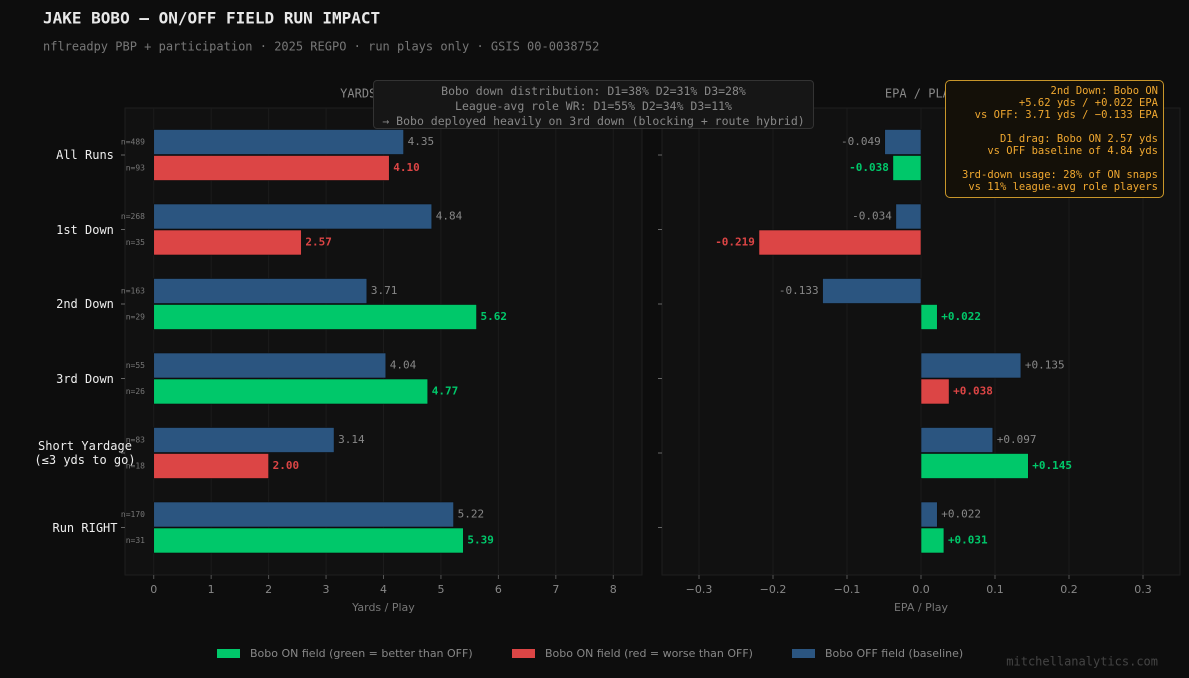 This screenshot has height=678, width=1189. Describe the element at coordinates (153, 589) in the screenshot. I see `x-tick-label: 0` at that location.